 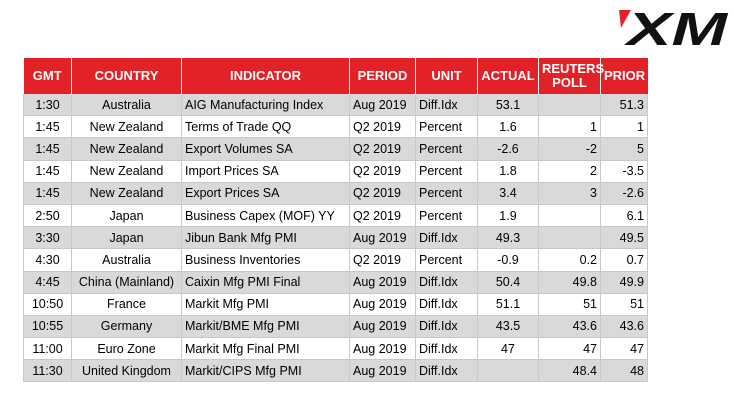 I want to click on actual-cell: 1.9, so click(x=508, y=216).